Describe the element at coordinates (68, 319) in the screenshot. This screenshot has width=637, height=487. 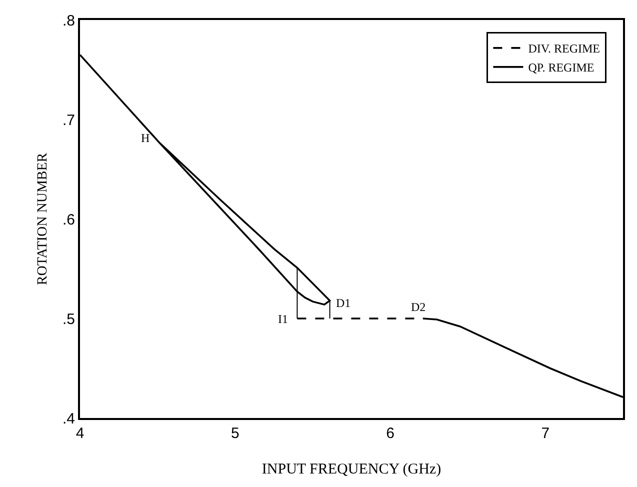
I see `y-tick-label: .5` at that location.